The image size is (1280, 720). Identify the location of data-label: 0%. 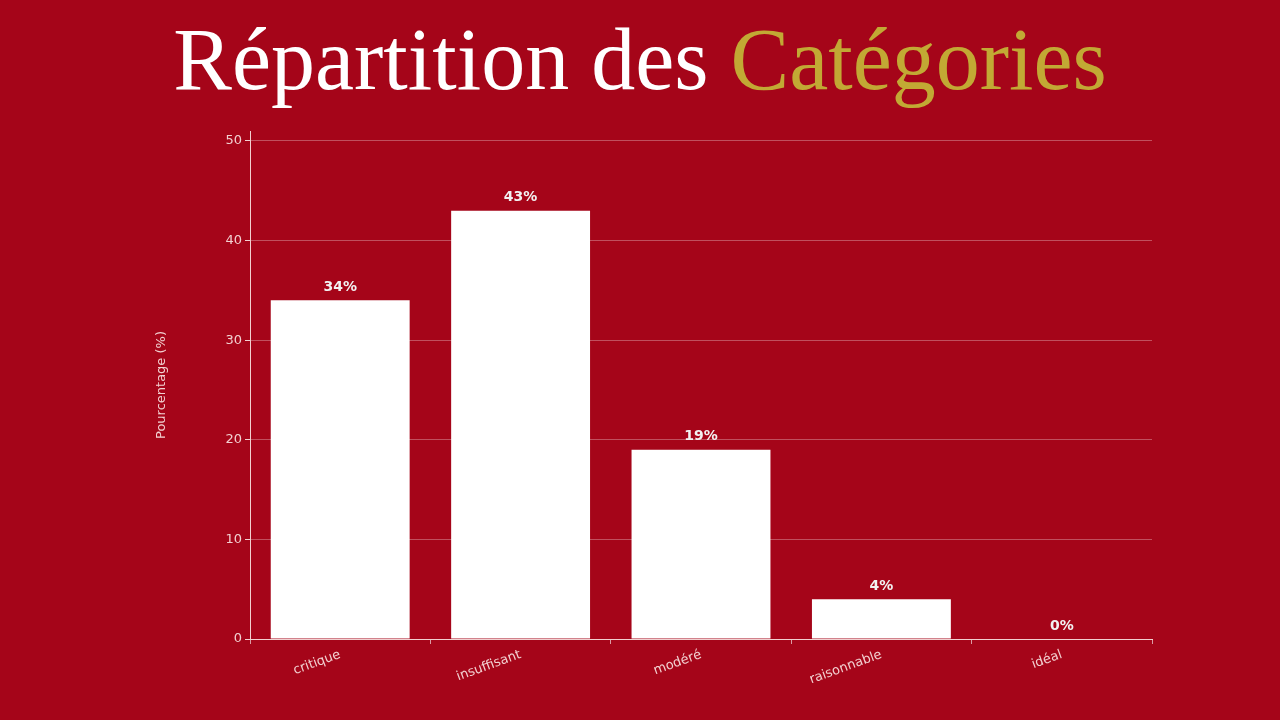
(1061, 624).